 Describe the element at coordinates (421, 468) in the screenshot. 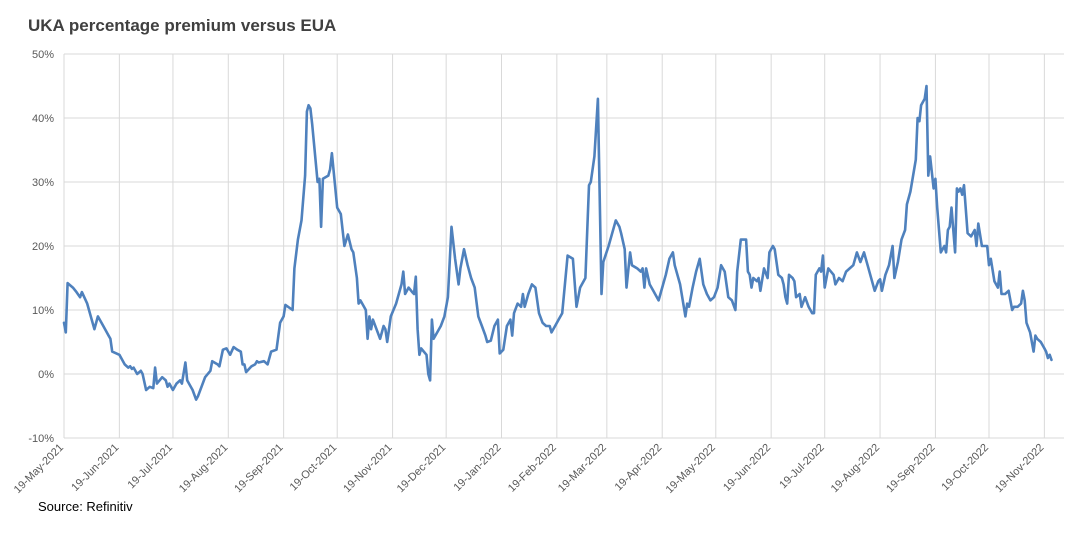

I see `x-tick-label: 19-Dec-2021` at that location.